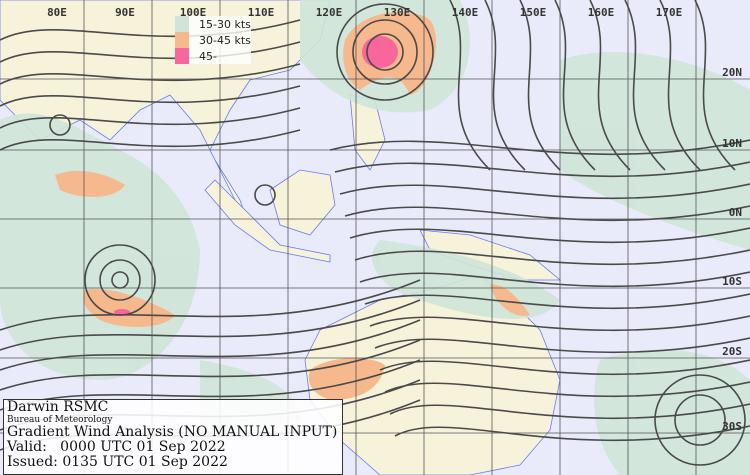  I want to click on latitude-label: 10N, so click(732, 143).